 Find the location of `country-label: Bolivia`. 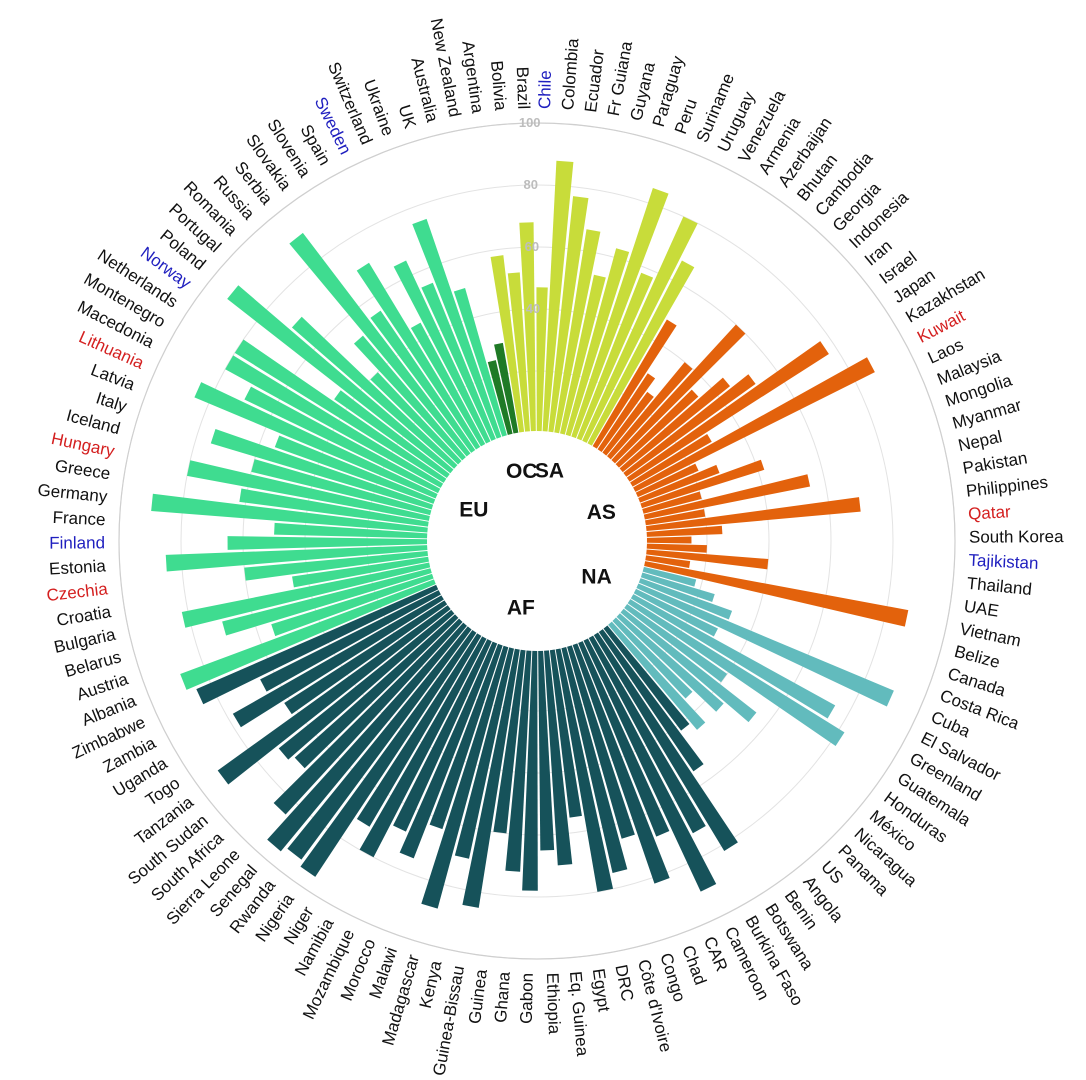

country-label: Bolivia is located at coordinates (498, 86).